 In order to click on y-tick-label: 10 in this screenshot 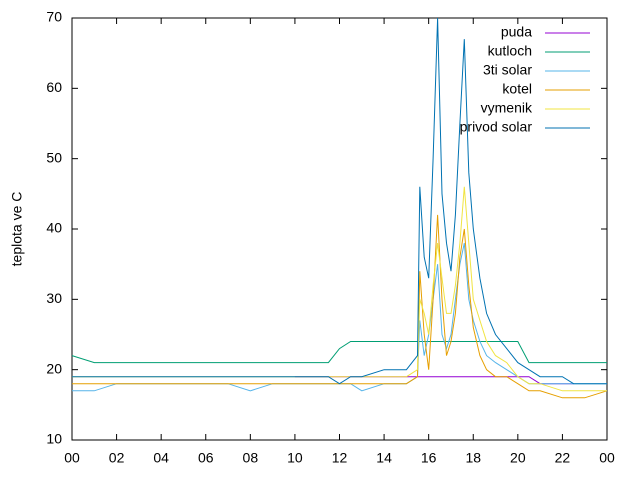, I will do `click(54, 439)`.